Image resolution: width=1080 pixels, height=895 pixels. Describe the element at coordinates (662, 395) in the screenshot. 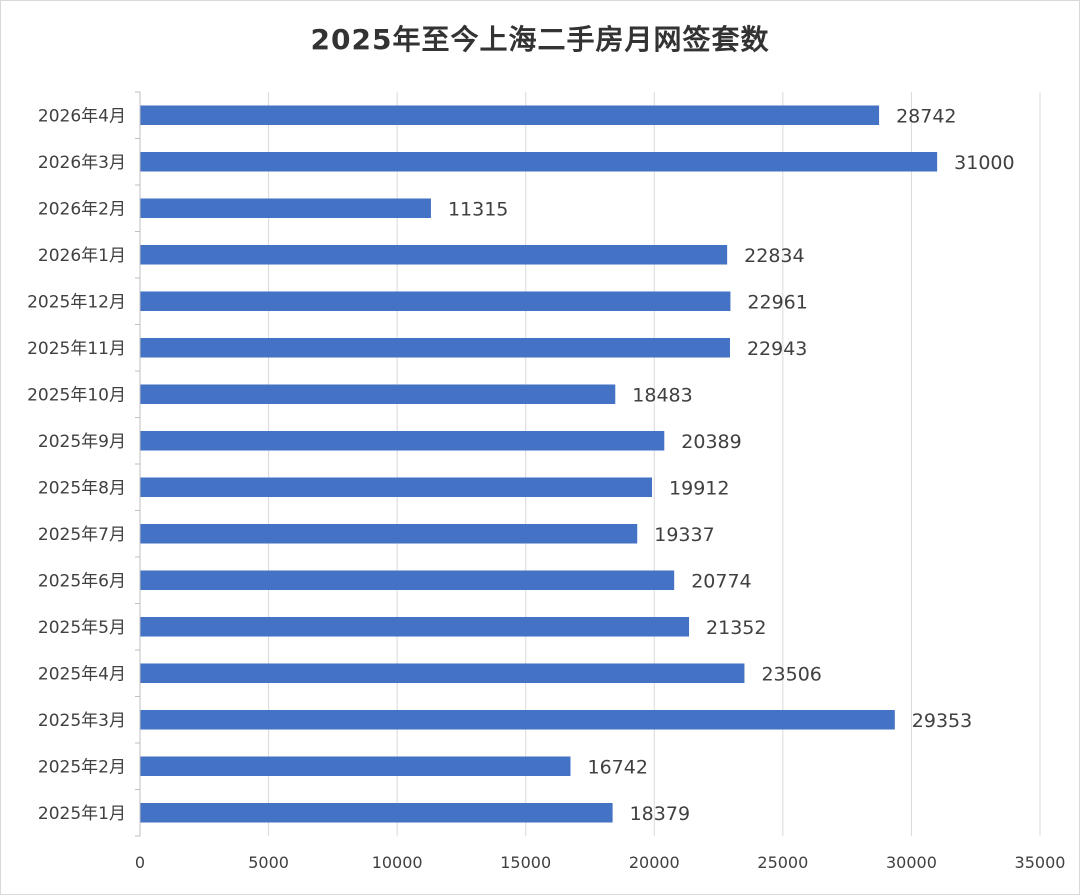

I see `data-label: 18483` at that location.